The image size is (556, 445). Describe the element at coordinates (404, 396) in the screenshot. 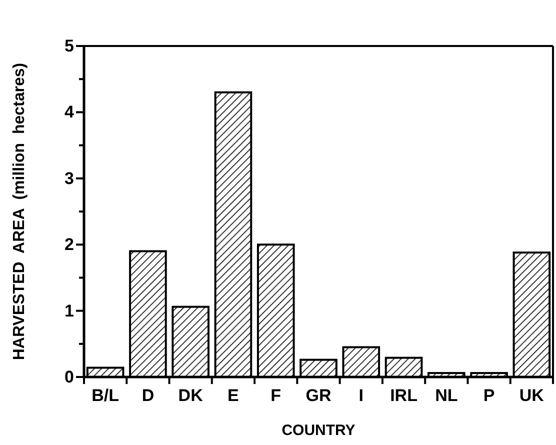

I see `x-tick-label: IRL` at that location.